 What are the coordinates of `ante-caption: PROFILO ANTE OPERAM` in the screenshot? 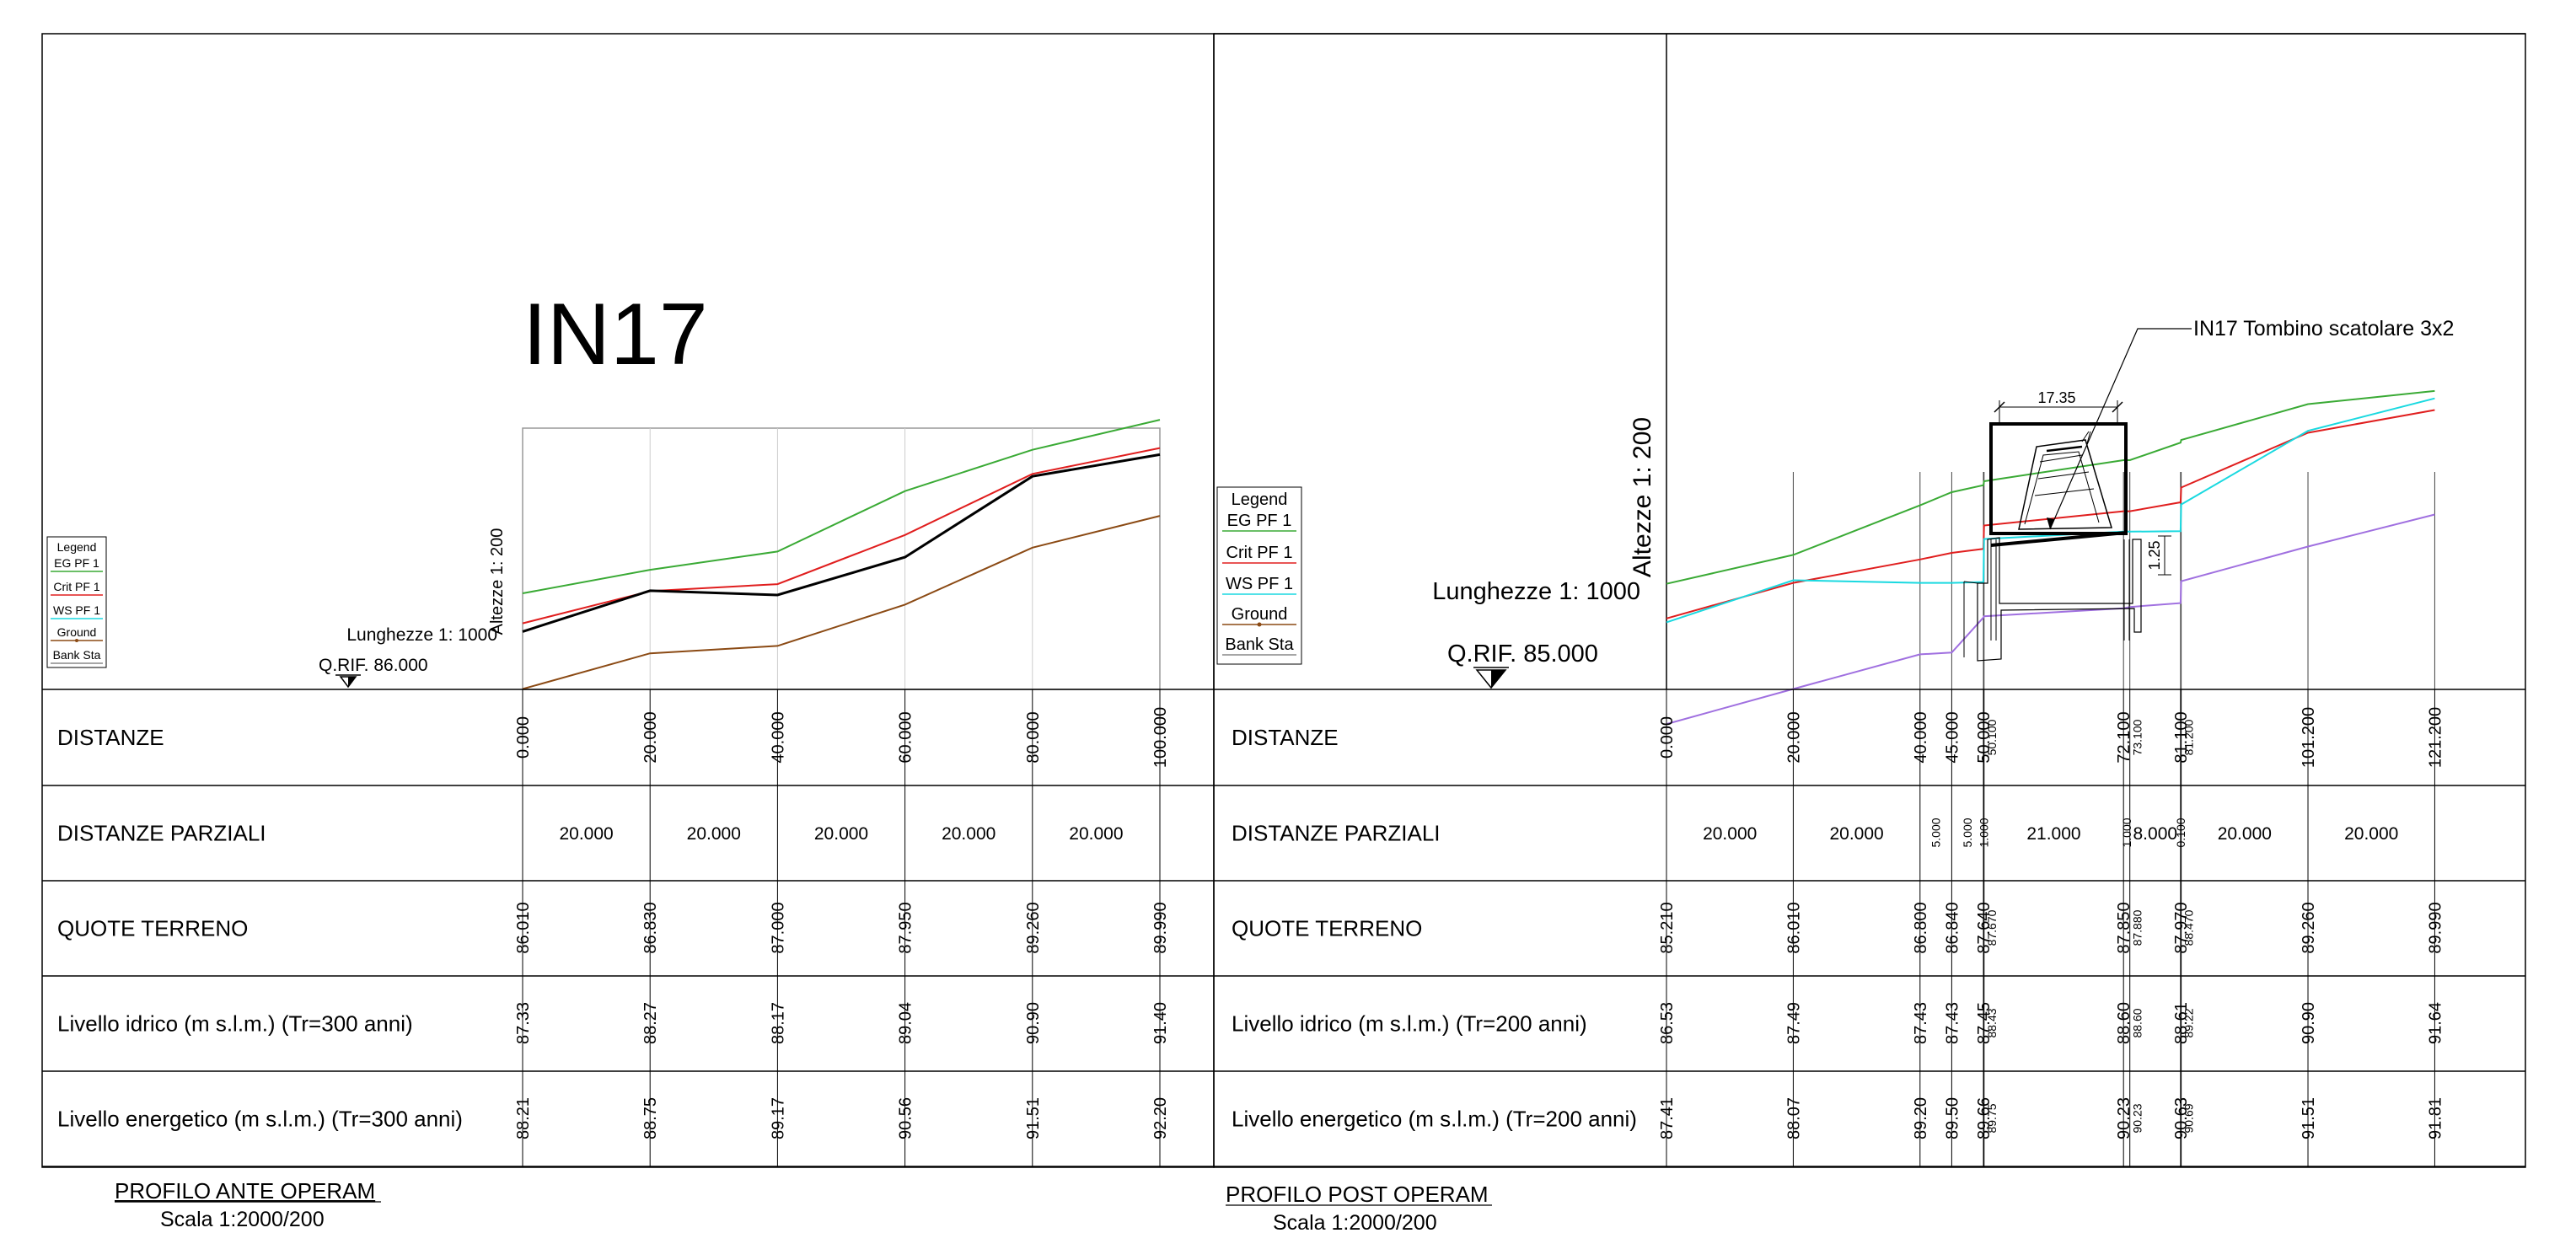 It's located at (245, 1191).